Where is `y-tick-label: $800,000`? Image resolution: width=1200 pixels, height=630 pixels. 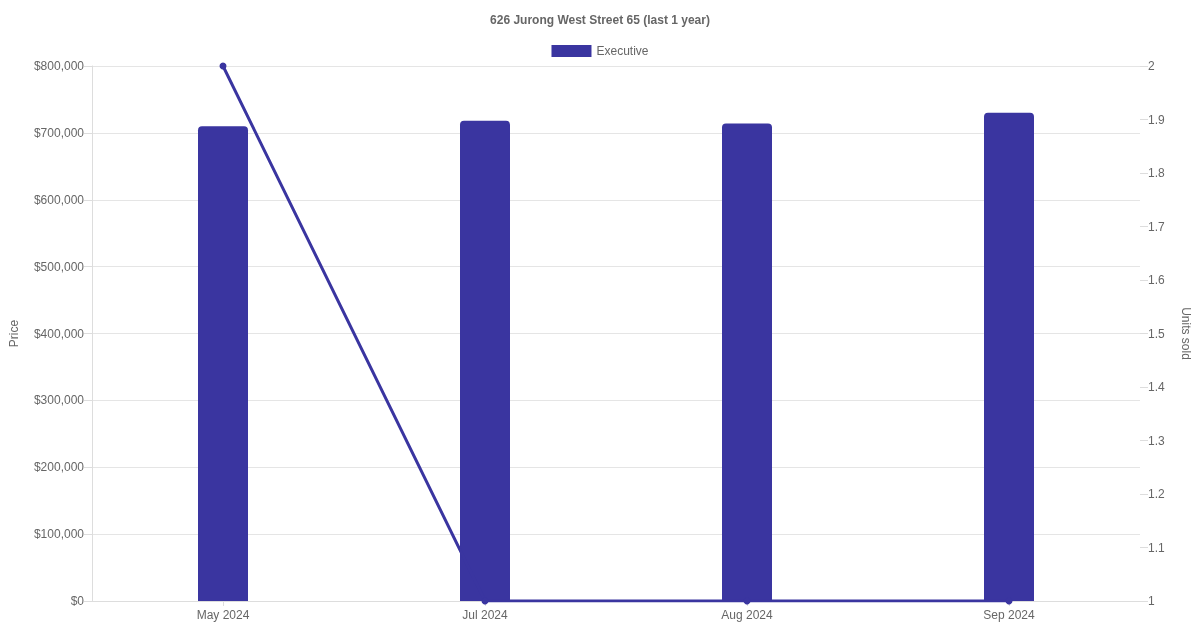 y-tick-label: $800,000 is located at coordinates (59, 66).